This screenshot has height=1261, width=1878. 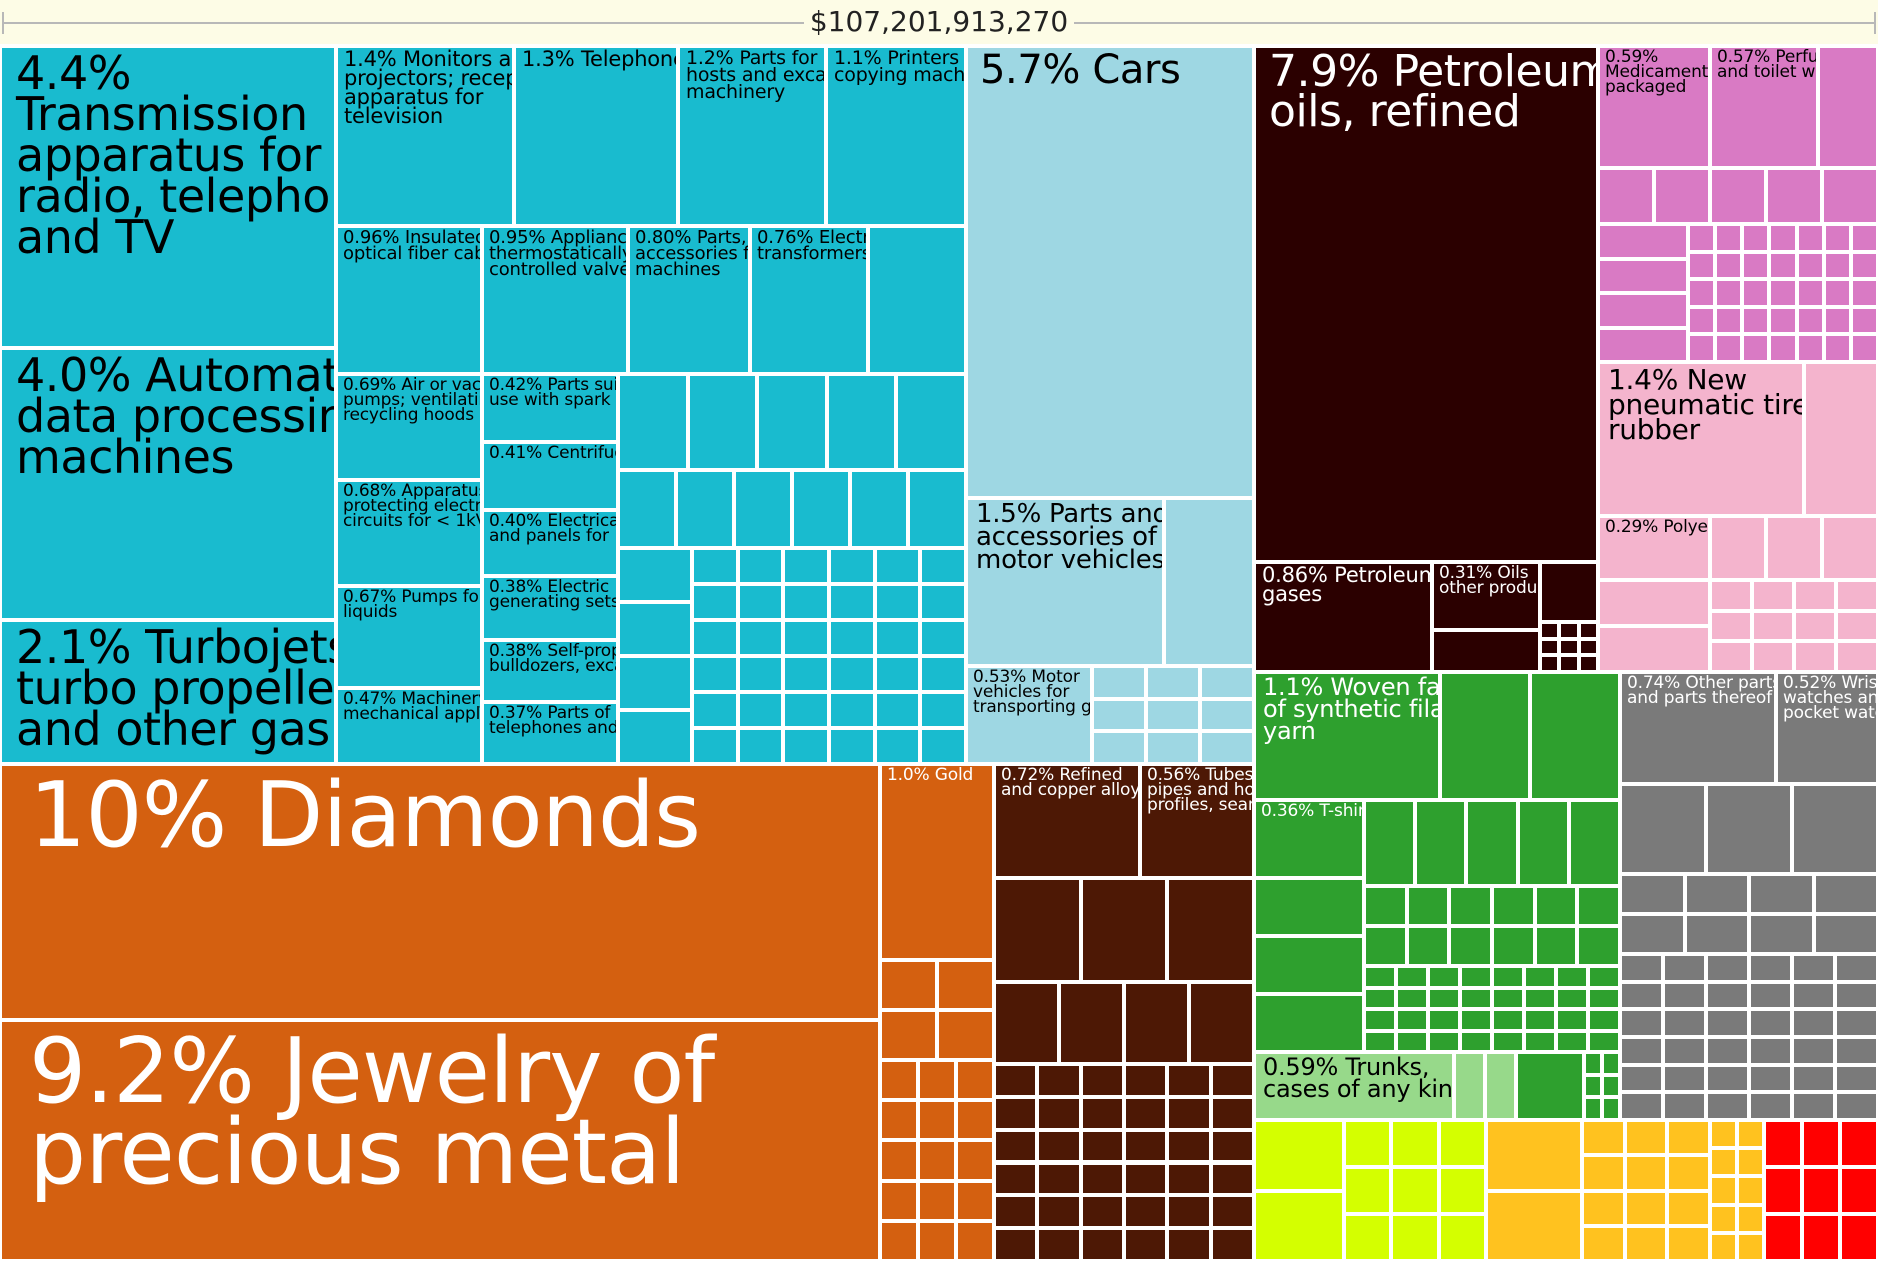 I want to click on treemap-cell-label: 0.76% Electric transformers, so click(x=812, y=245).